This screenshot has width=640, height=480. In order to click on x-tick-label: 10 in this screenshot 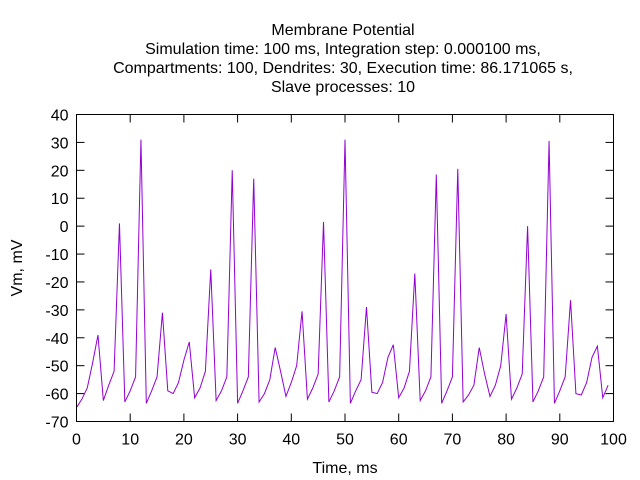, I will do `click(130, 440)`.